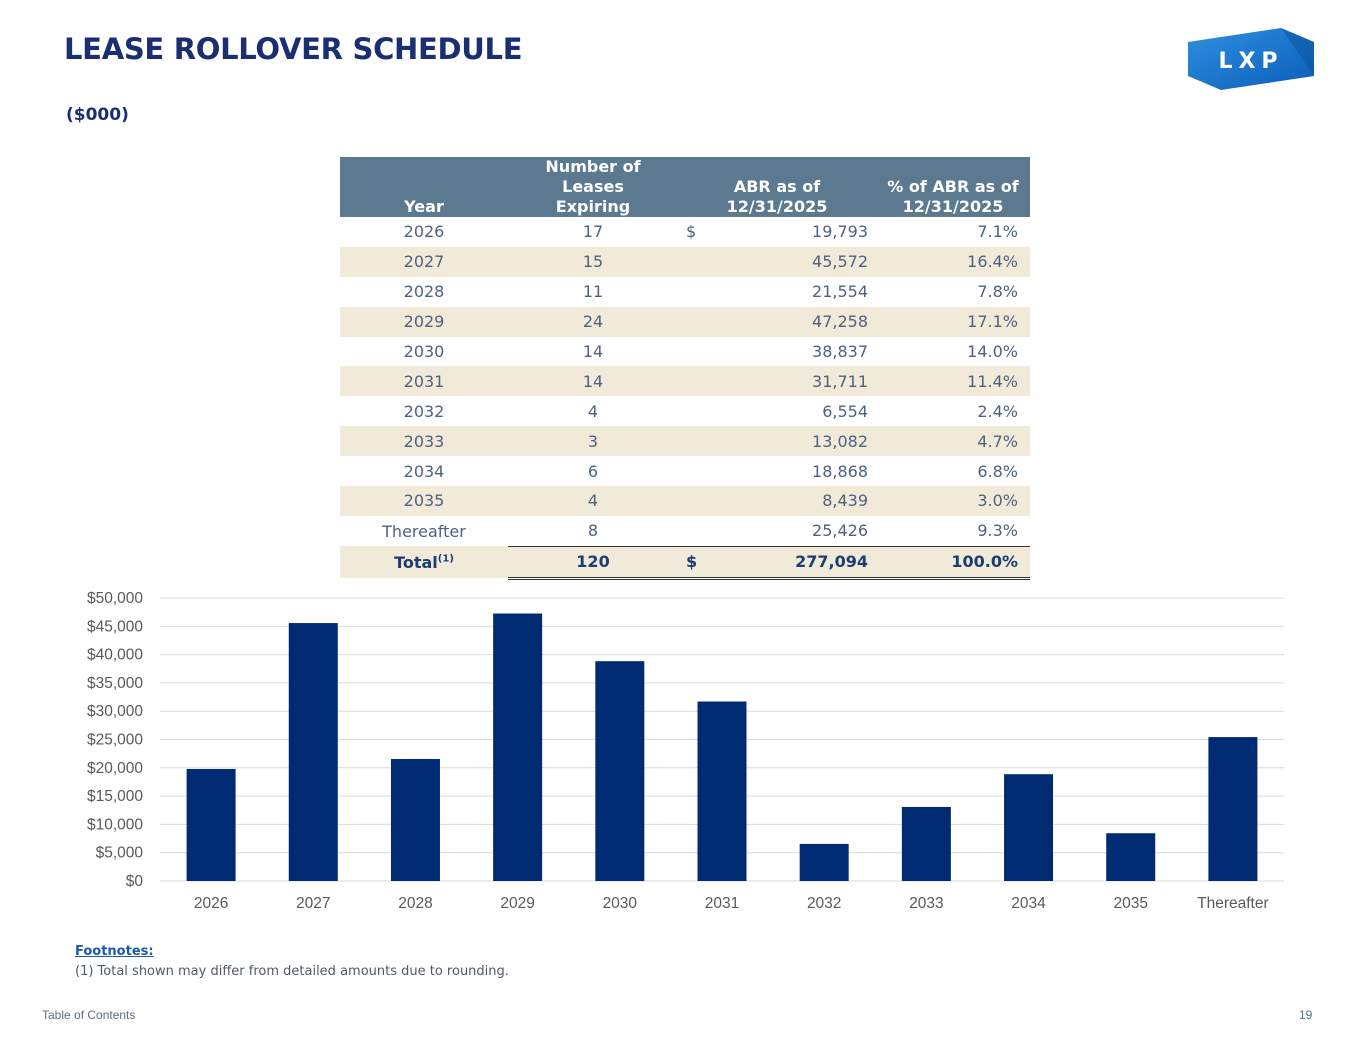 The width and height of the screenshot is (1365, 1055). Describe the element at coordinates (722, 791) in the screenshot. I see `bar-2031` at that location.